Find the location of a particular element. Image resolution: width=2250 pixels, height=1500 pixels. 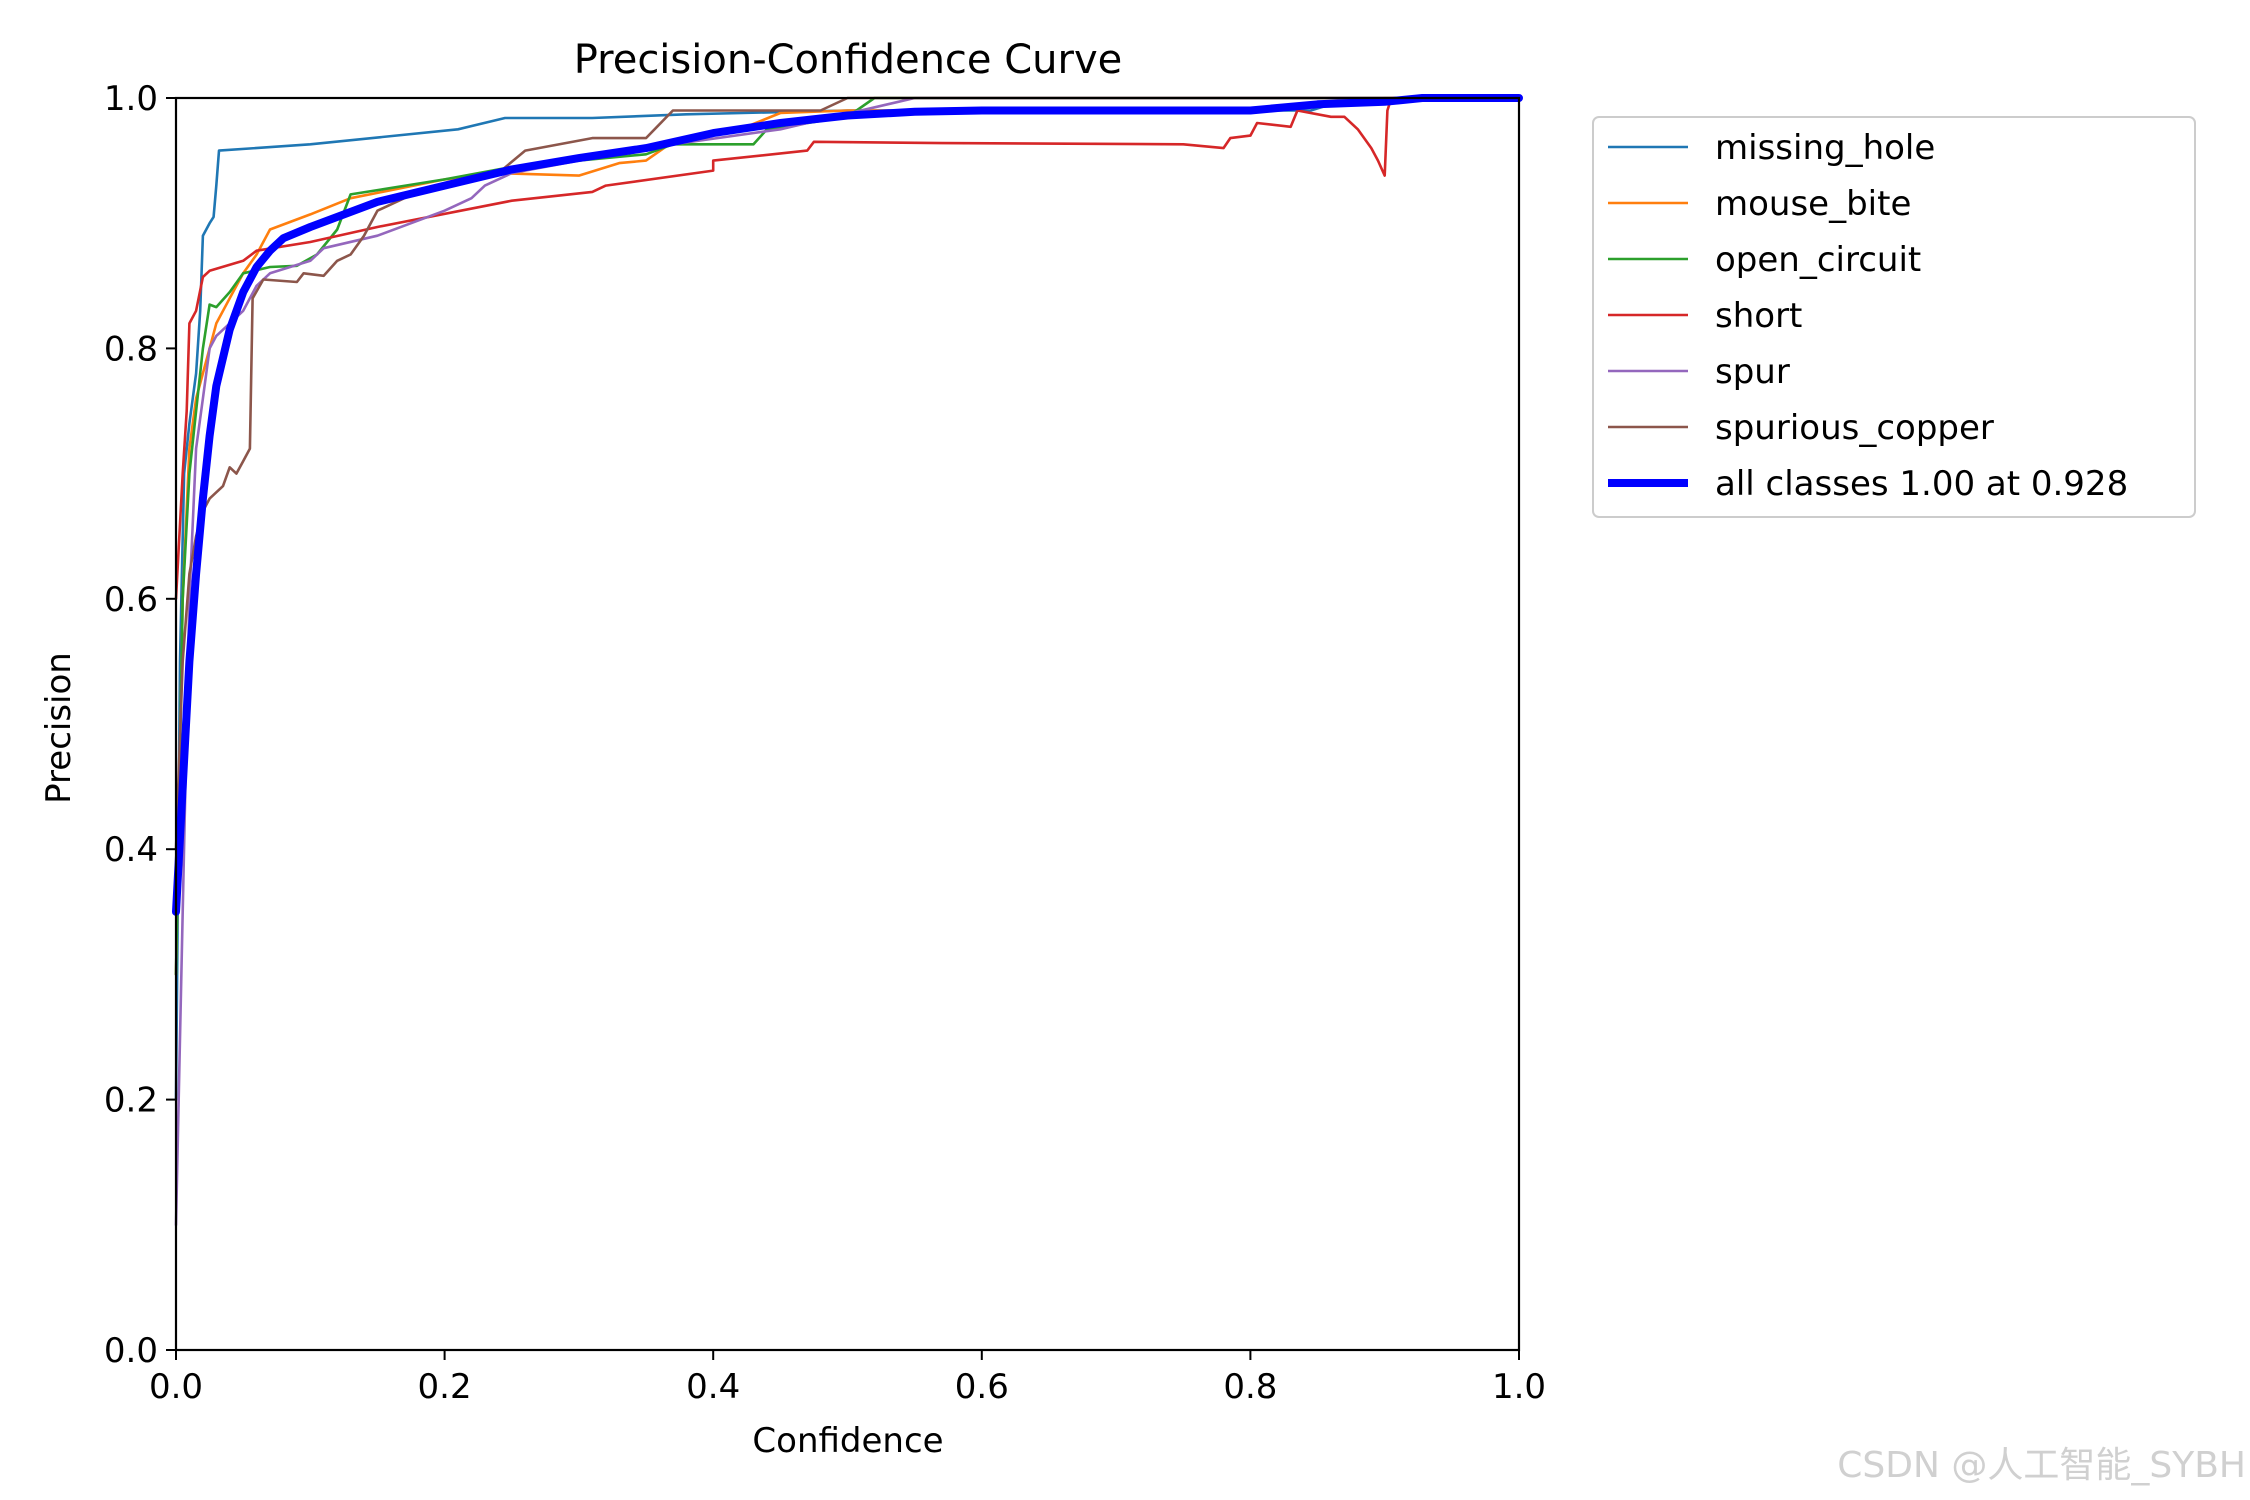

legend-label-1: mouse_bite is located at coordinates (1813, 204).